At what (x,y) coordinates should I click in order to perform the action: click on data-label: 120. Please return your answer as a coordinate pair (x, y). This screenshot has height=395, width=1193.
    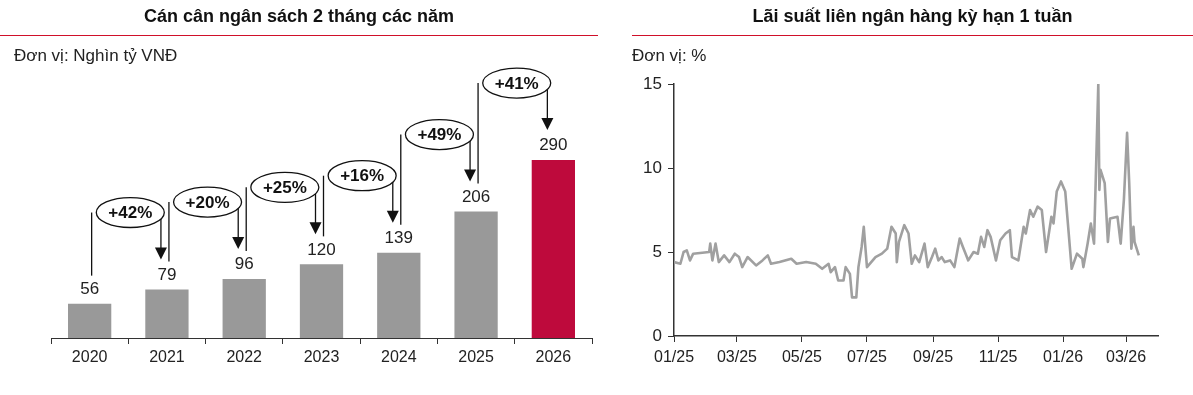
    Looking at the image, I should click on (321, 249).